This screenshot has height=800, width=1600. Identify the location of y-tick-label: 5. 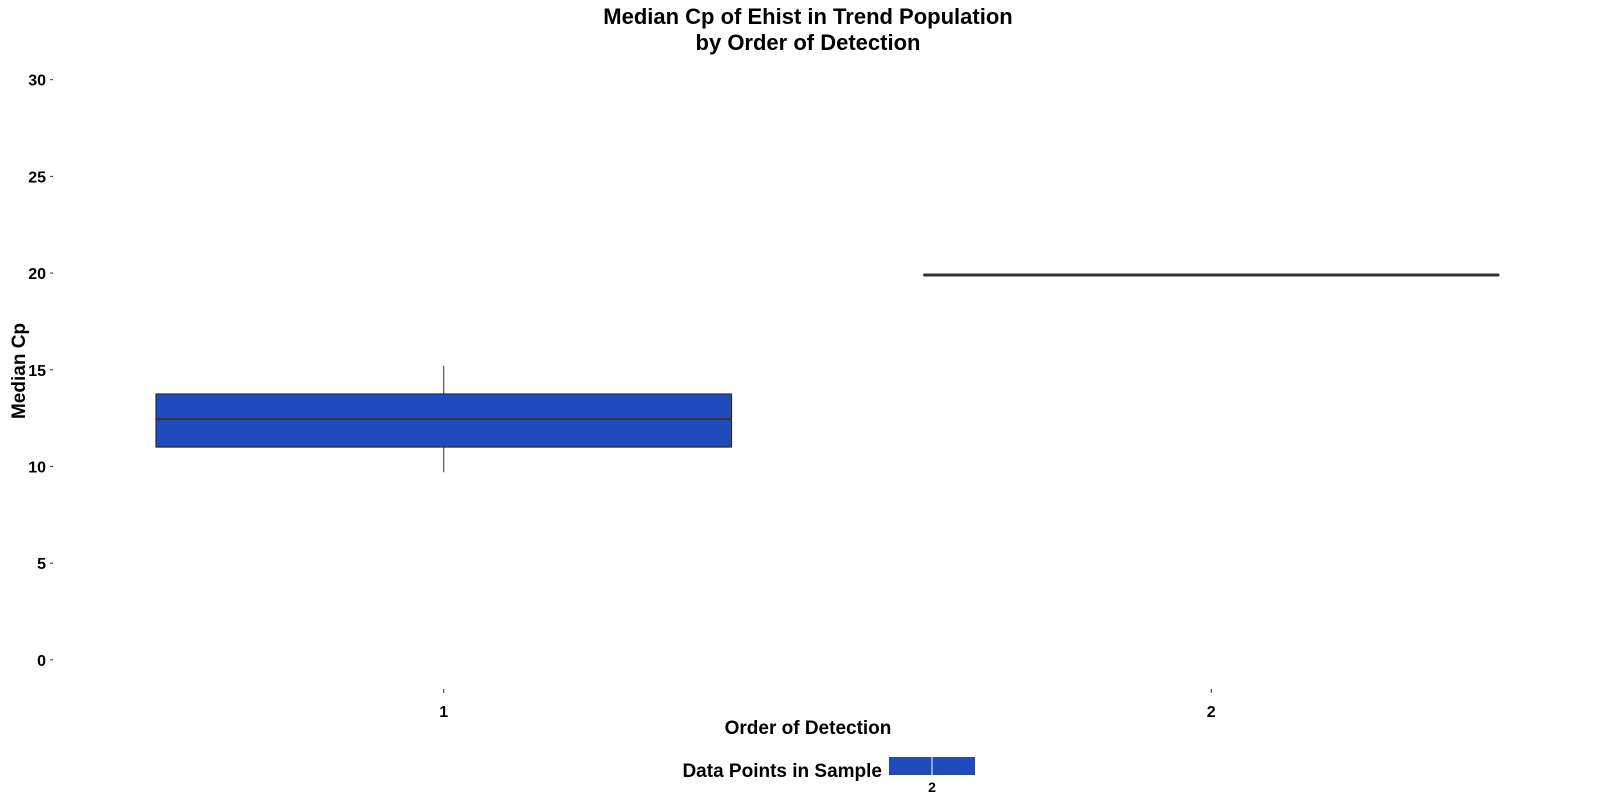
(41, 564).